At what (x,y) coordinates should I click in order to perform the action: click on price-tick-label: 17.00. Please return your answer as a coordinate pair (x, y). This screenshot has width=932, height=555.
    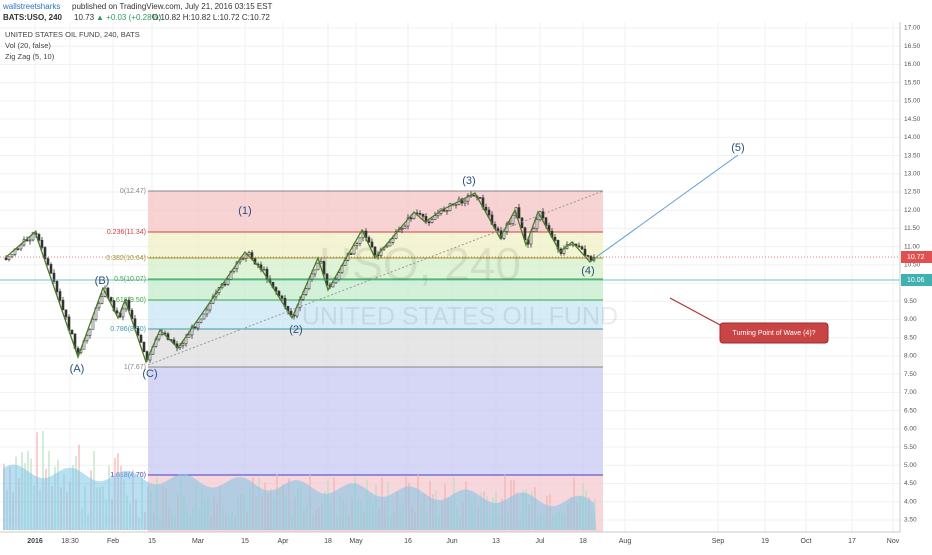
    Looking at the image, I should click on (912, 28).